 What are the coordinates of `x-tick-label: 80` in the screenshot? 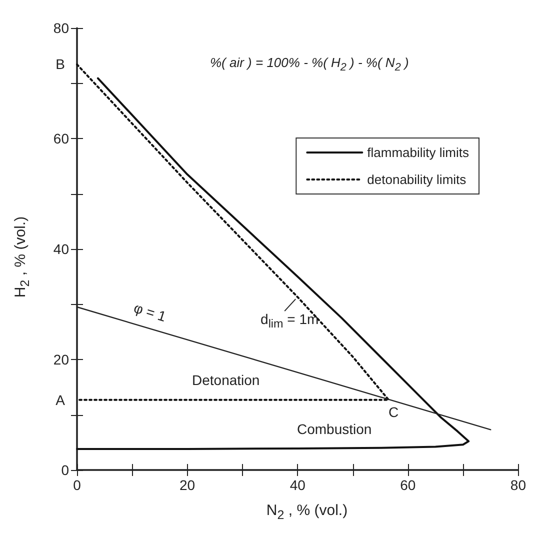 It's located at (518, 485).